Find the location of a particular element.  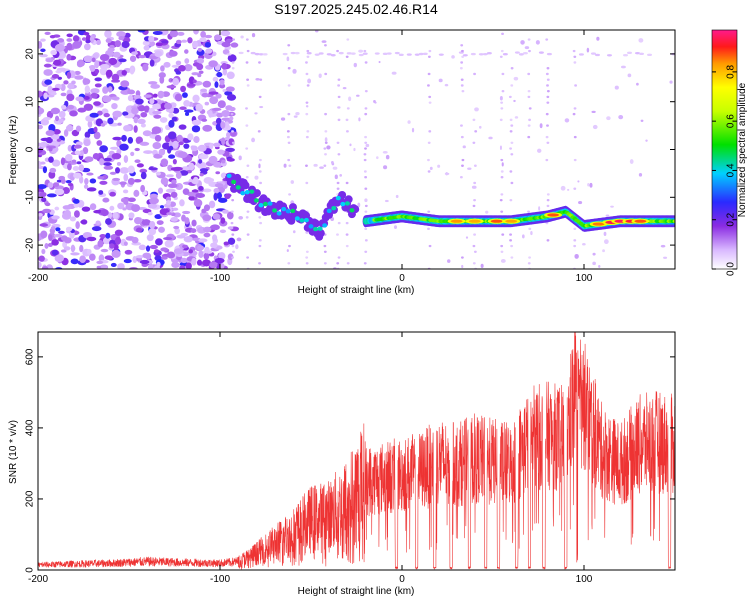

x-tick-label: 100 is located at coordinates (584, 278).